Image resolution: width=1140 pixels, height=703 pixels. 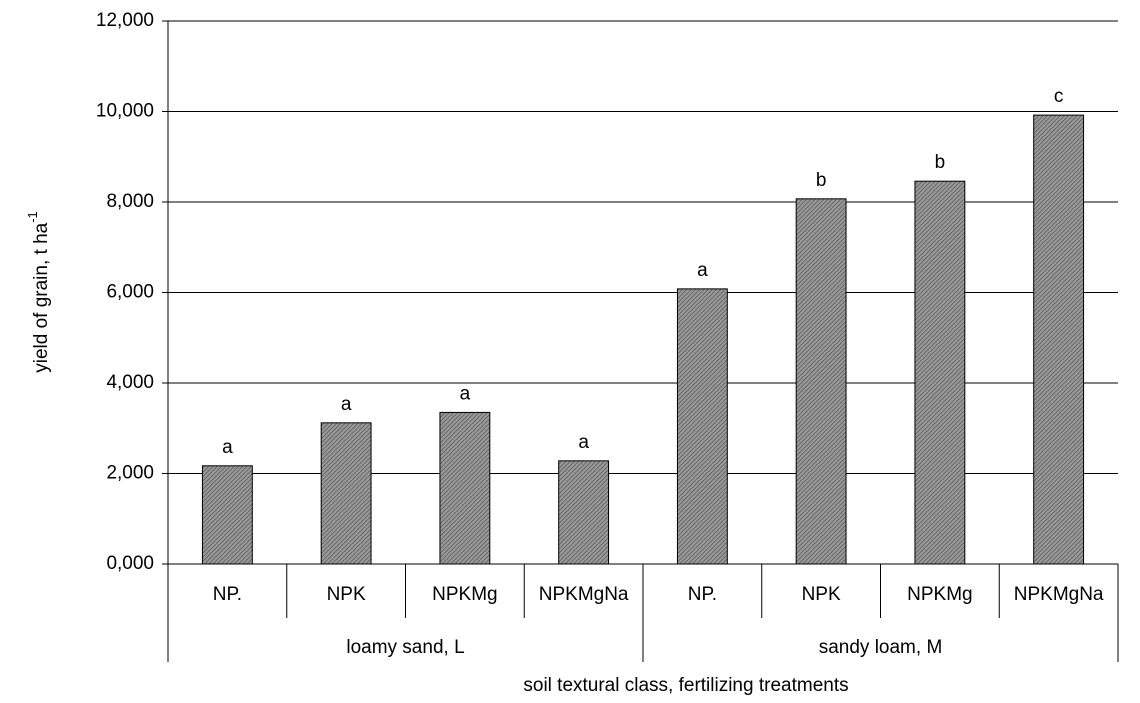 I want to click on y-tick-label: 2,000, so click(x=130, y=473).